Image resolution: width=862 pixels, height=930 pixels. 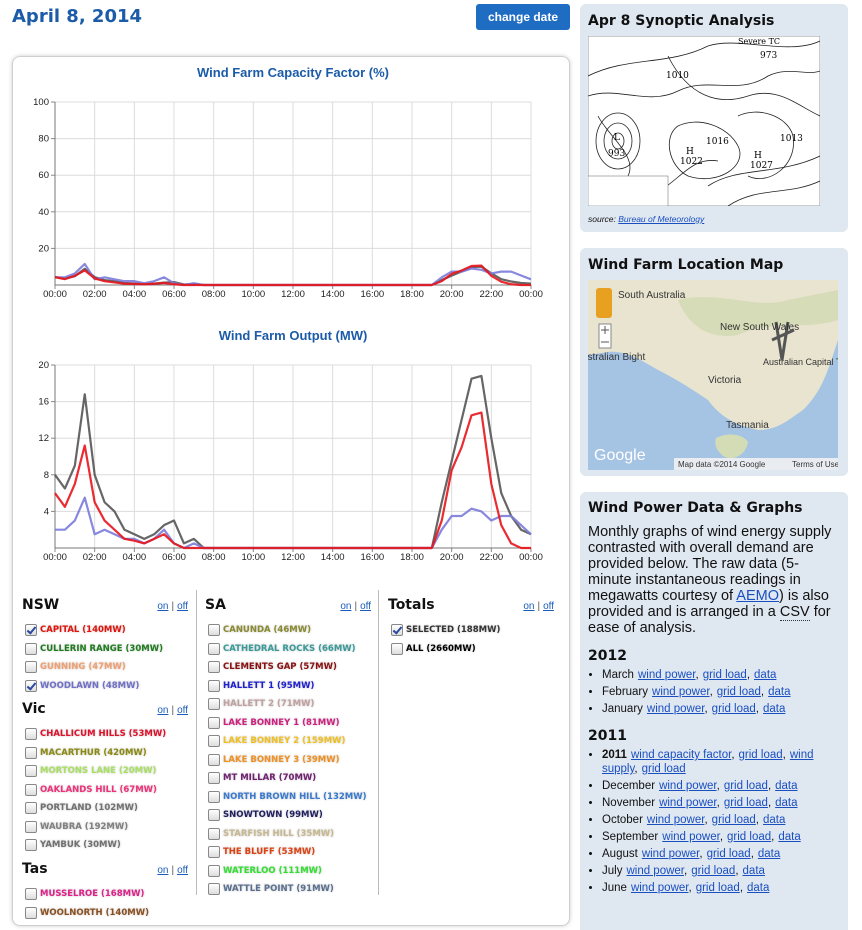 What do you see at coordinates (89, 808) in the screenshot?
I see `farm-label: PORTLAND (102MW)` at bounding box center [89, 808].